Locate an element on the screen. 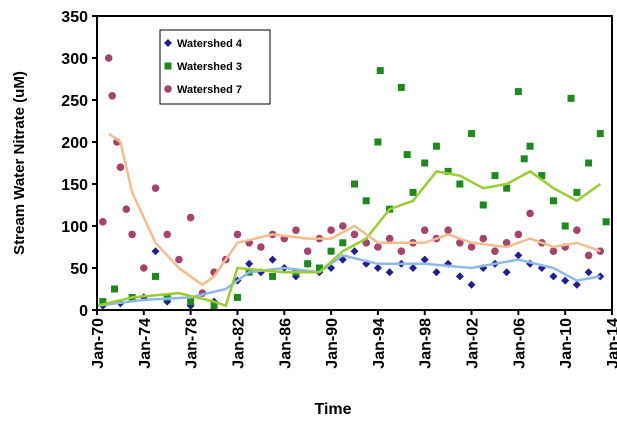 The height and width of the screenshot is (431, 617). legend-box is located at coordinates (215, 67).